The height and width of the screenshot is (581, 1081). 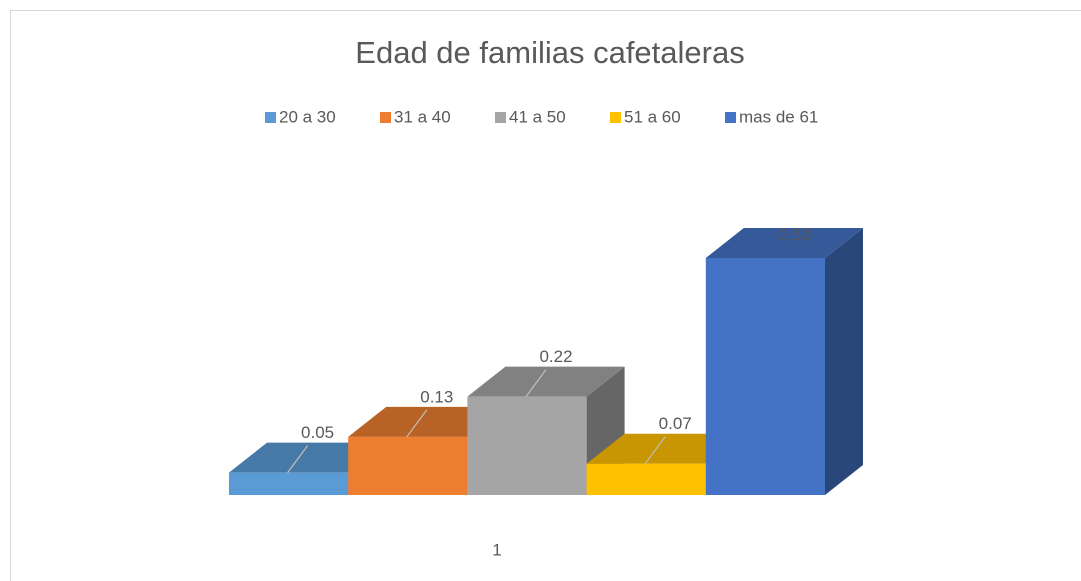 What do you see at coordinates (317, 432) in the screenshot?
I see `data-label: 0.05` at bounding box center [317, 432].